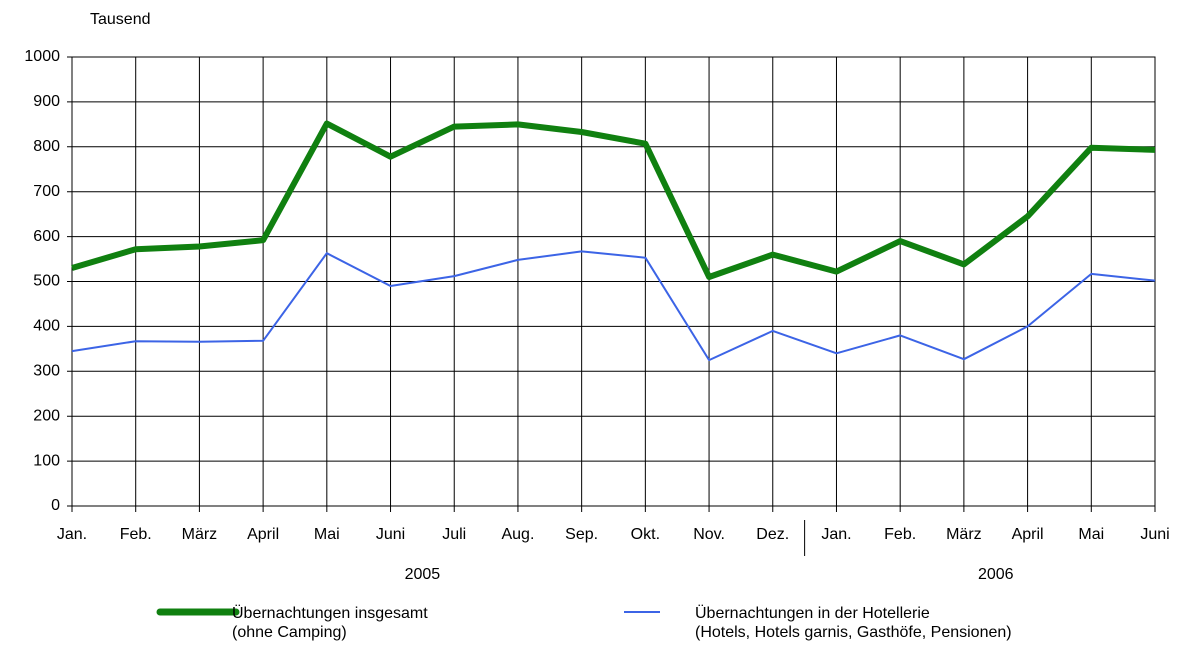 The image size is (1178, 650). What do you see at coordinates (46, 415) in the screenshot?
I see `y-tick-label: 200` at bounding box center [46, 415].